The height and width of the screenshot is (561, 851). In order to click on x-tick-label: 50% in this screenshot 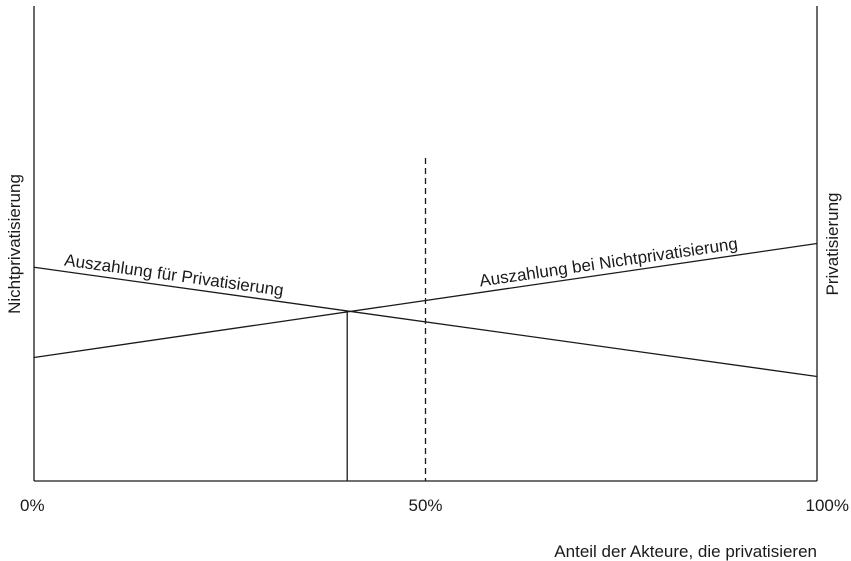, I will do `click(425, 505)`.